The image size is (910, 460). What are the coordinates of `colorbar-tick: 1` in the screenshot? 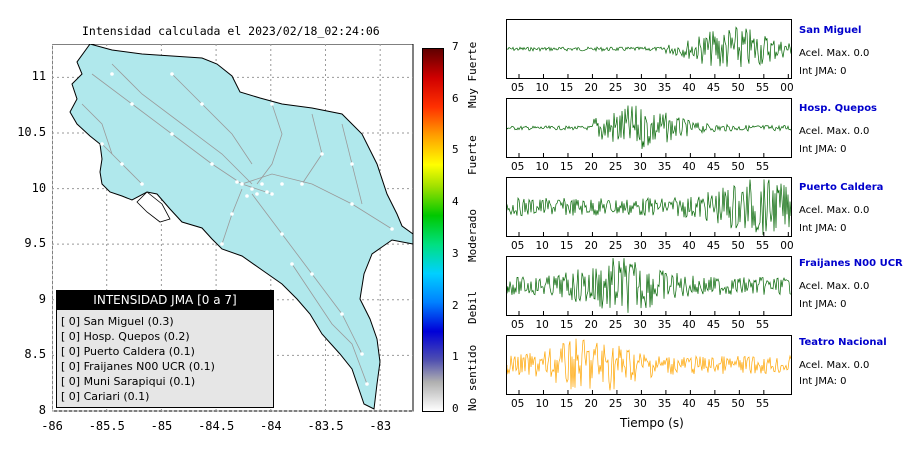 It's located at (455, 357).